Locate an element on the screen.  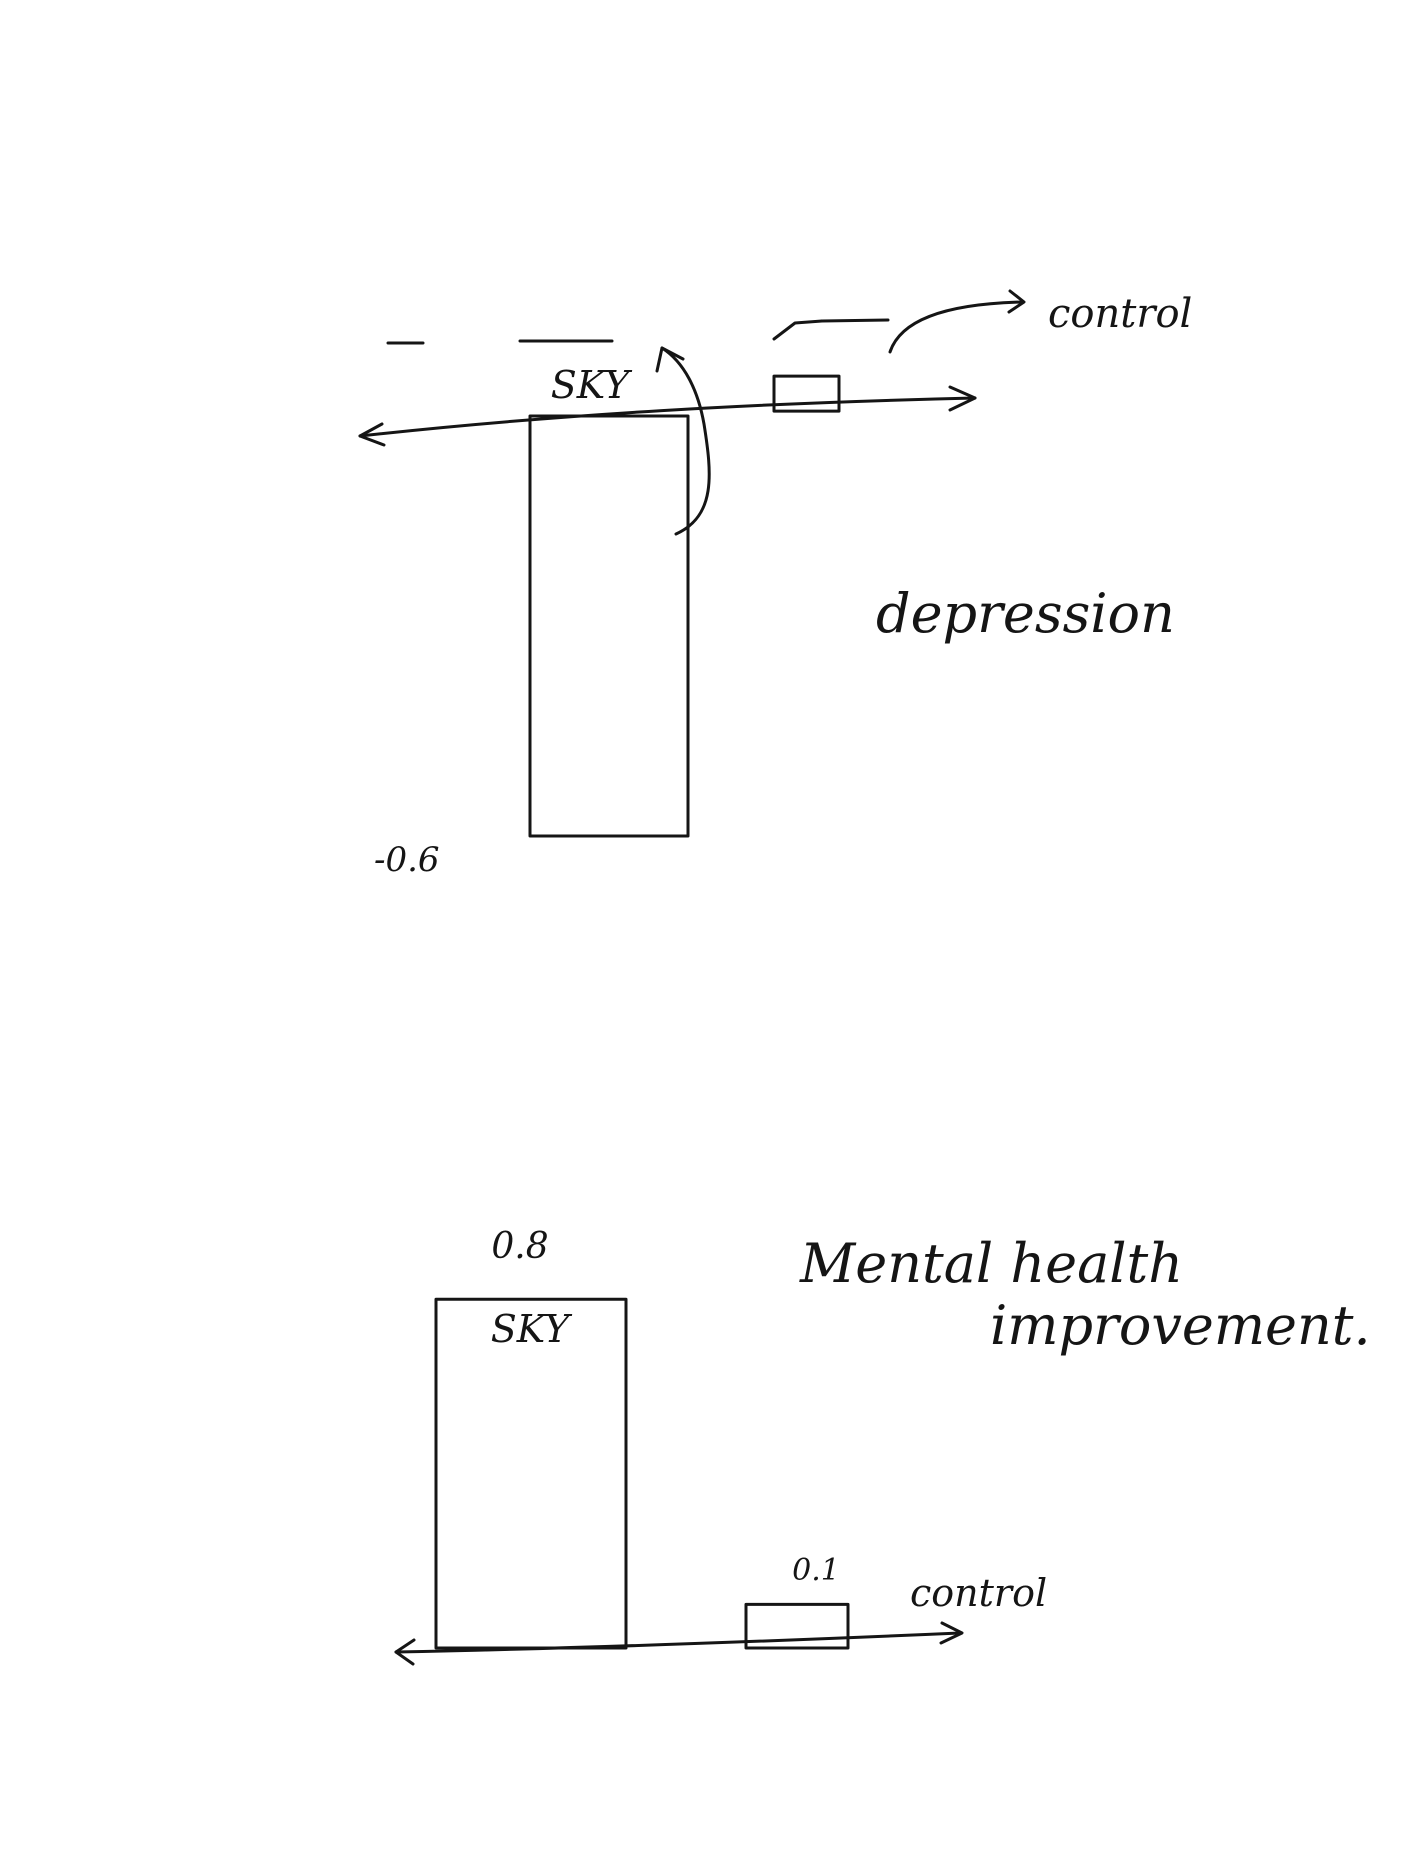
control-bar-tick is located at coordinates (798, 330).